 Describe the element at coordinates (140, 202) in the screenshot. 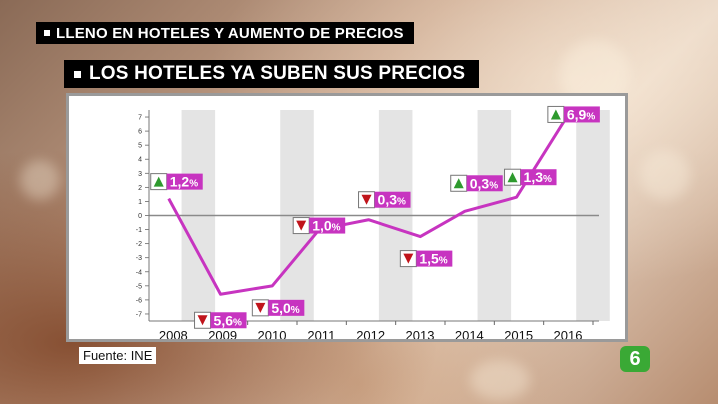

I see `y-tick-label: 1` at that location.